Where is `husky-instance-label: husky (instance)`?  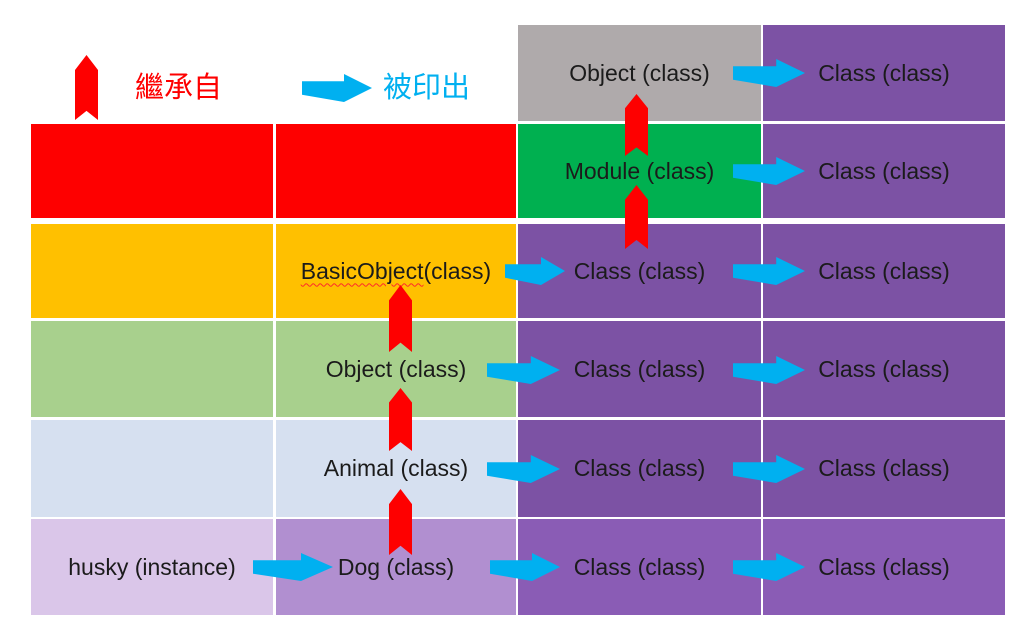
husky-instance-label: husky (instance) is located at coordinates (152, 566).